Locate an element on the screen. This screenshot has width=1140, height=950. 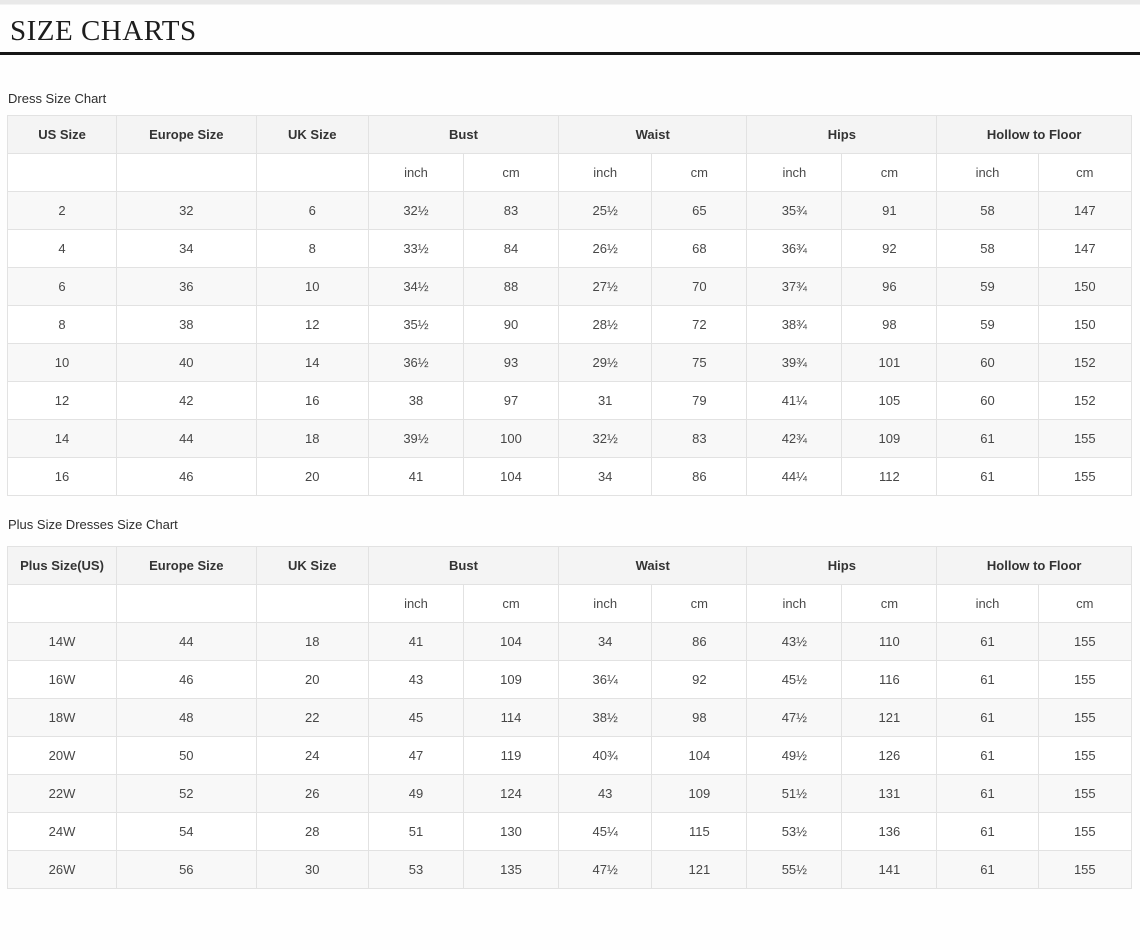
size-value-cell: 114 is located at coordinates (511, 717).